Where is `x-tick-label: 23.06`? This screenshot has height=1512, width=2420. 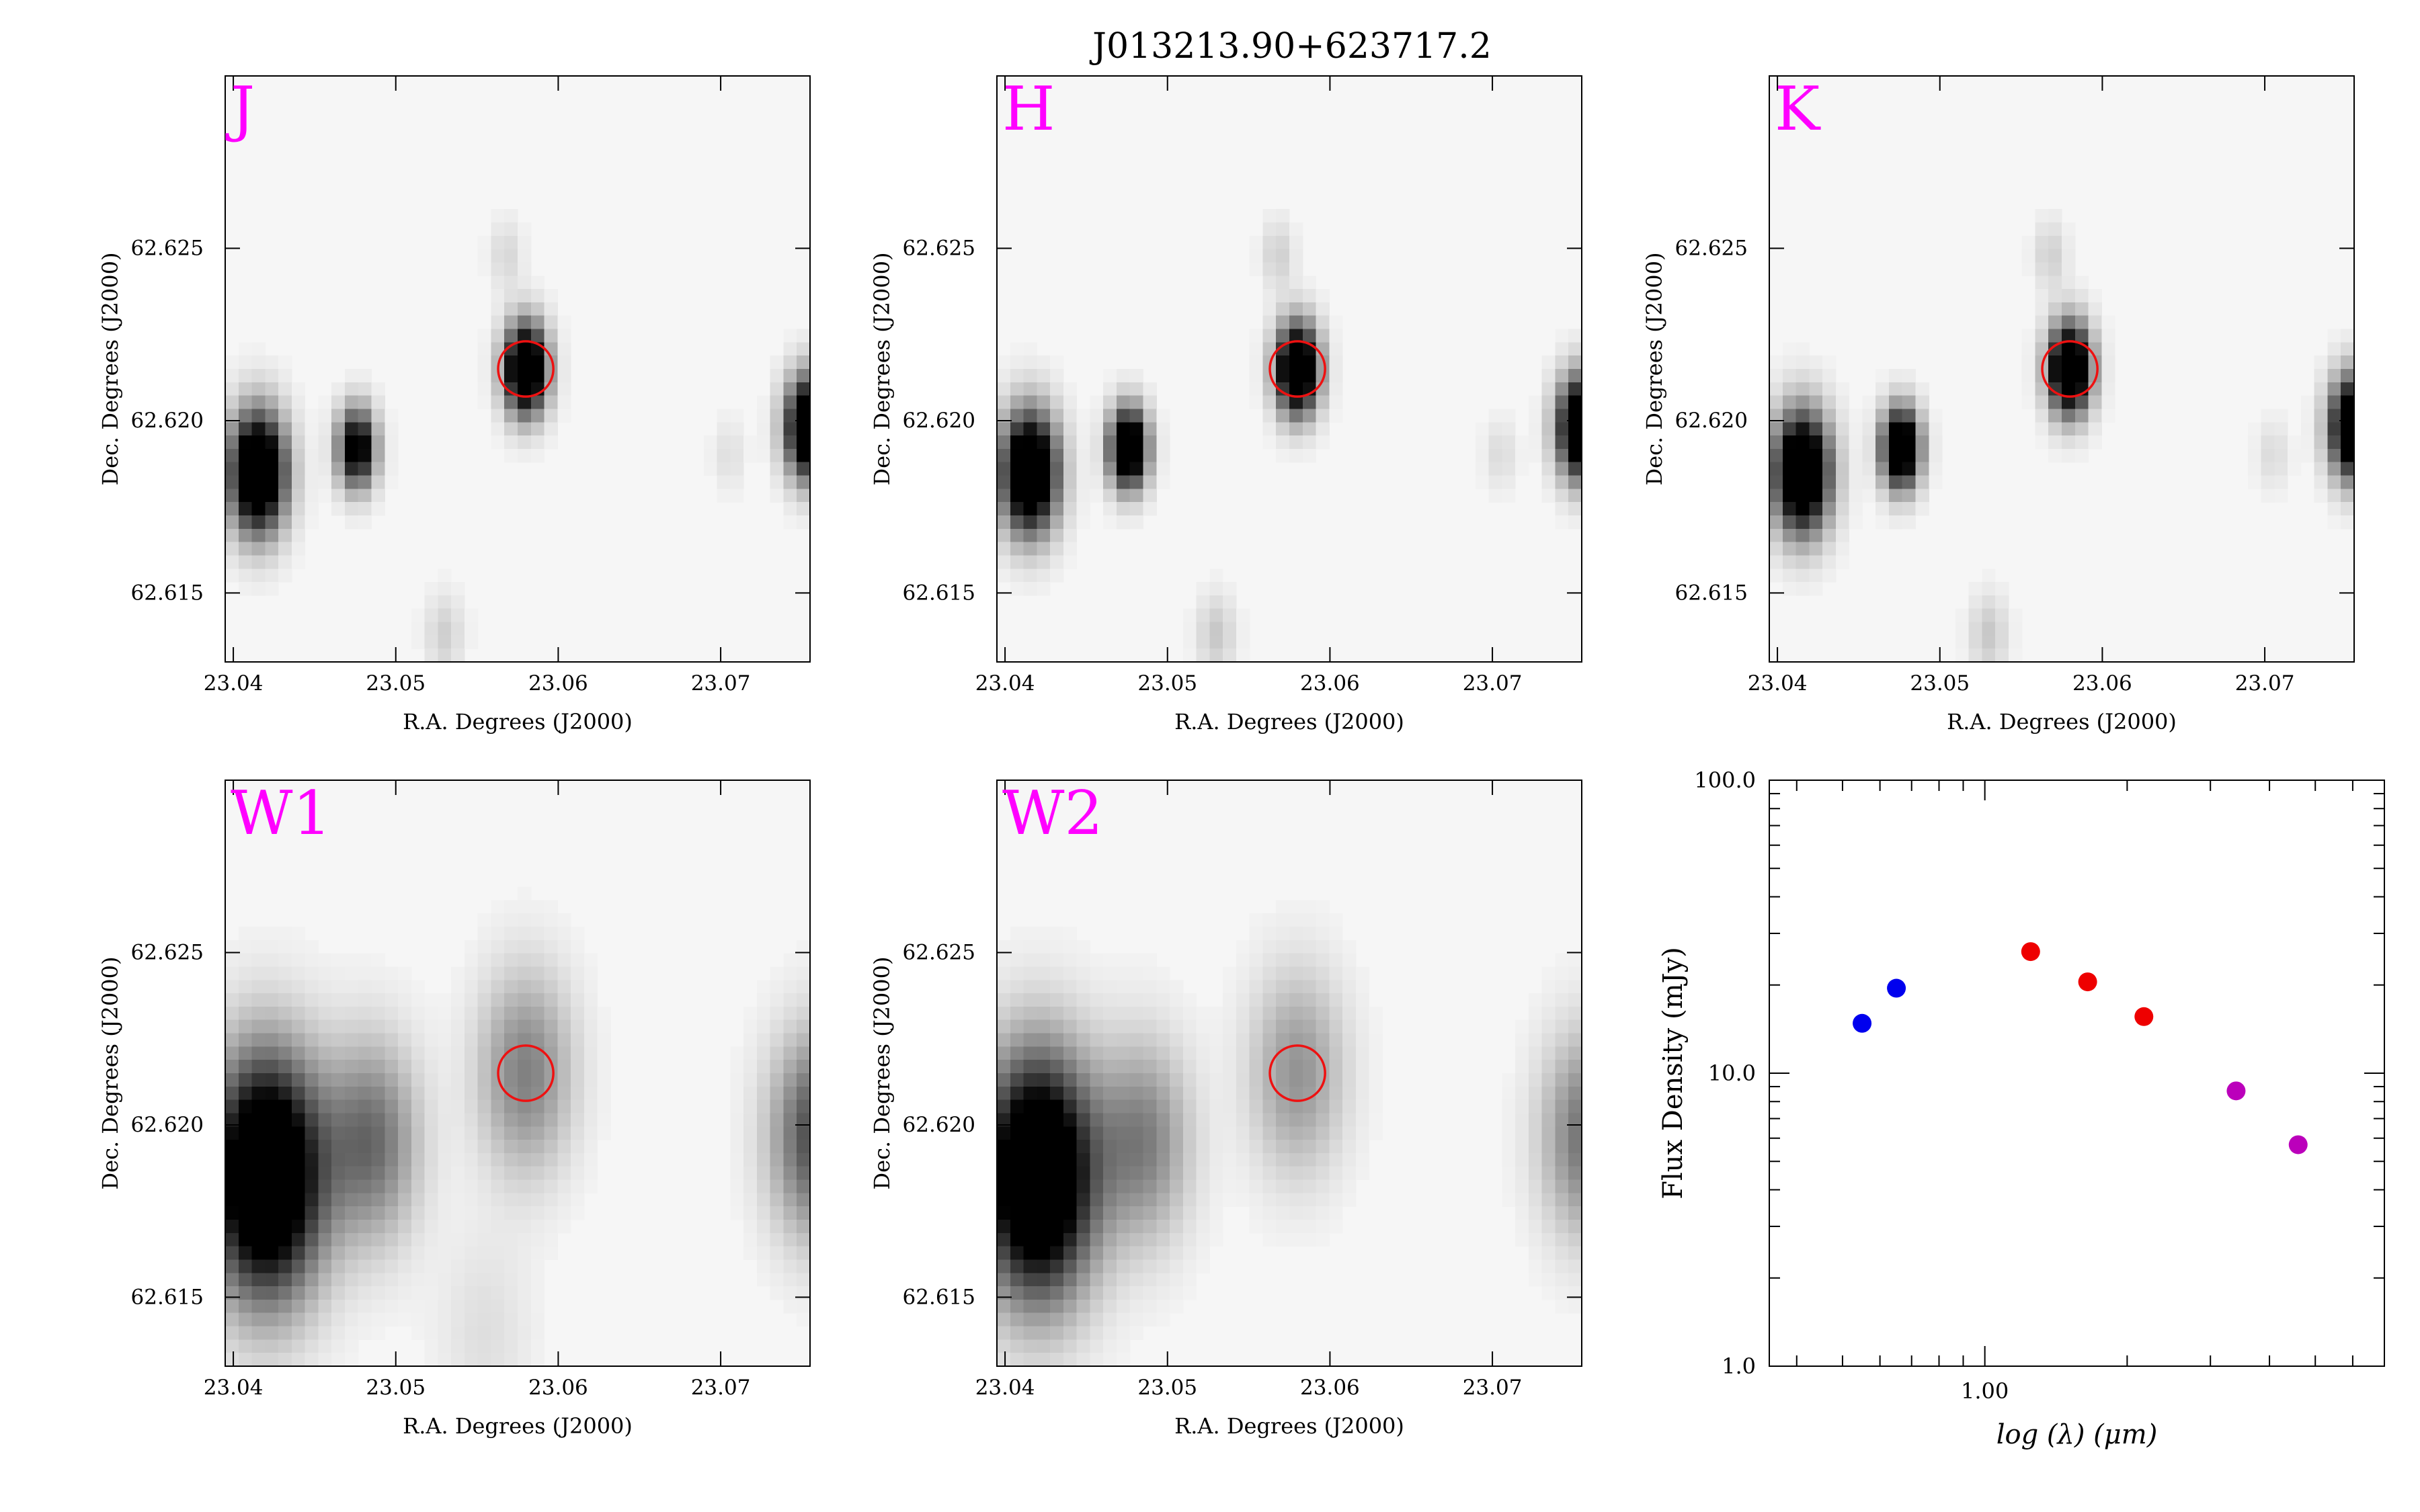 x-tick-label: 23.06 is located at coordinates (558, 684).